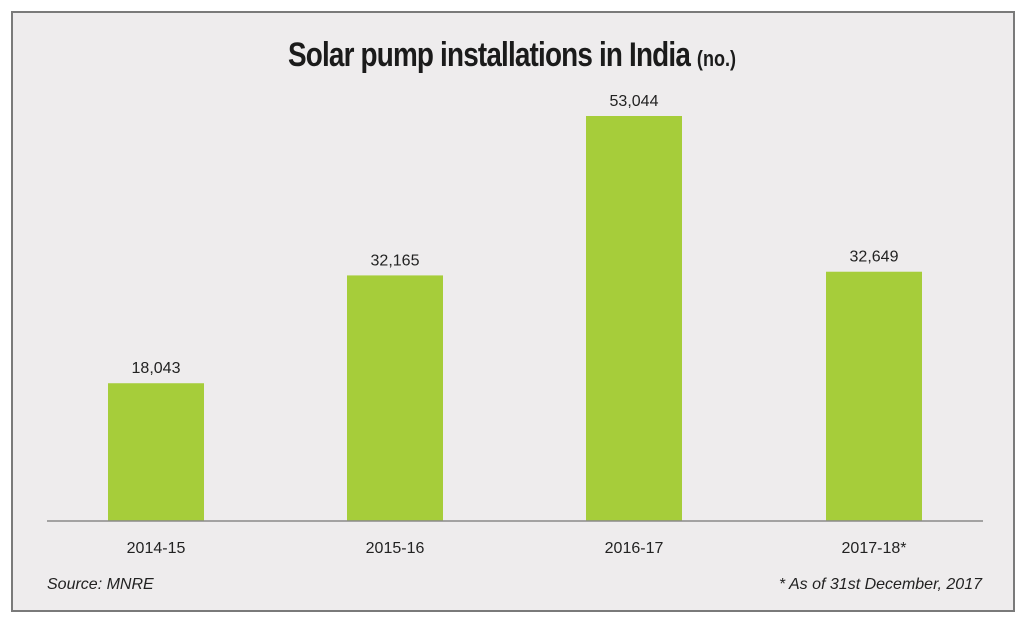 The height and width of the screenshot is (630, 1024). What do you see at coordinates (395, 548) in the screenshot?
I see `category-label: 2015-16` at bounding box center [395, 548].